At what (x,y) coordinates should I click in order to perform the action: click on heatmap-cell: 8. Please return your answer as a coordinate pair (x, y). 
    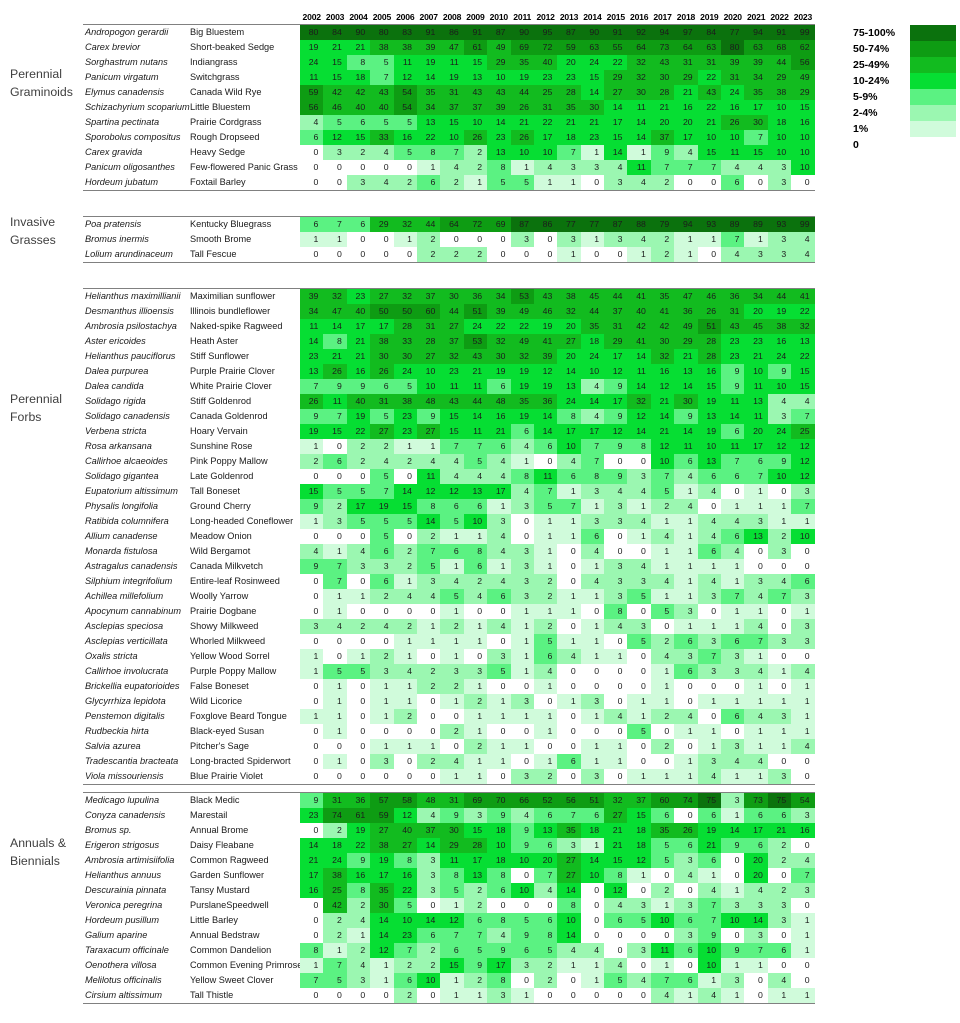
    Looking at the image, I should click on (312, 950).